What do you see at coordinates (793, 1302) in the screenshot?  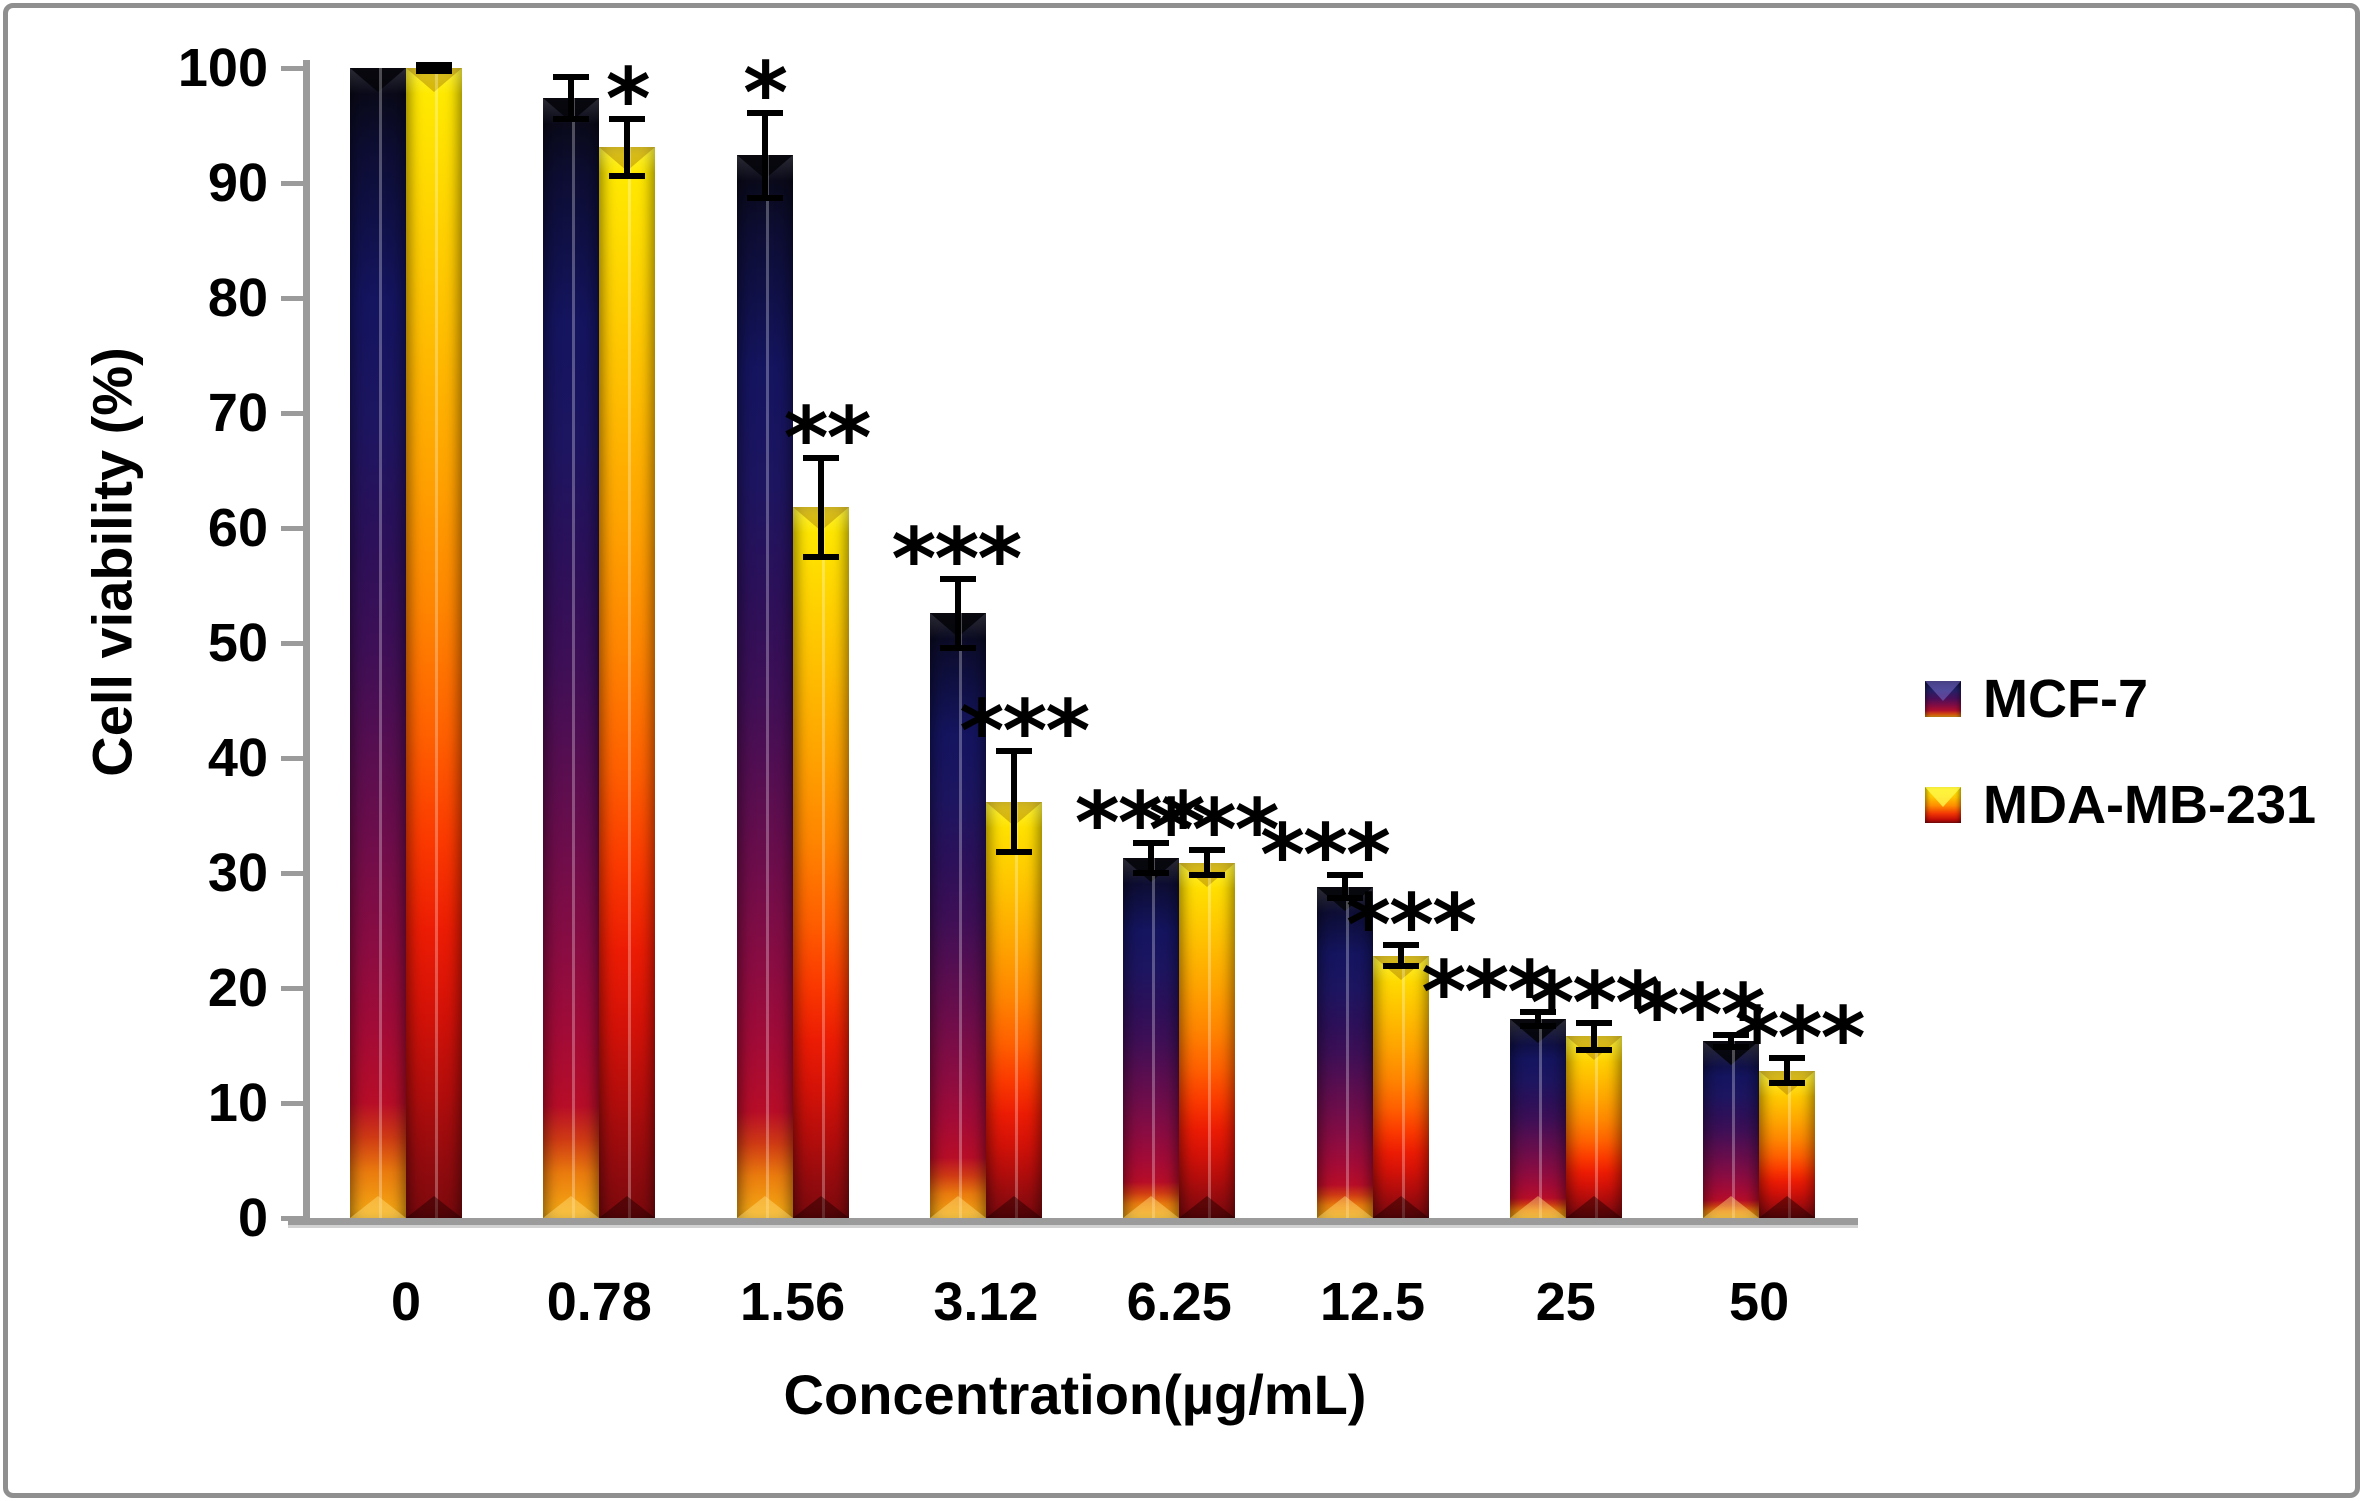 I see `x-tick-label-1.56: 1.56` at bounding box center [793, 1302].